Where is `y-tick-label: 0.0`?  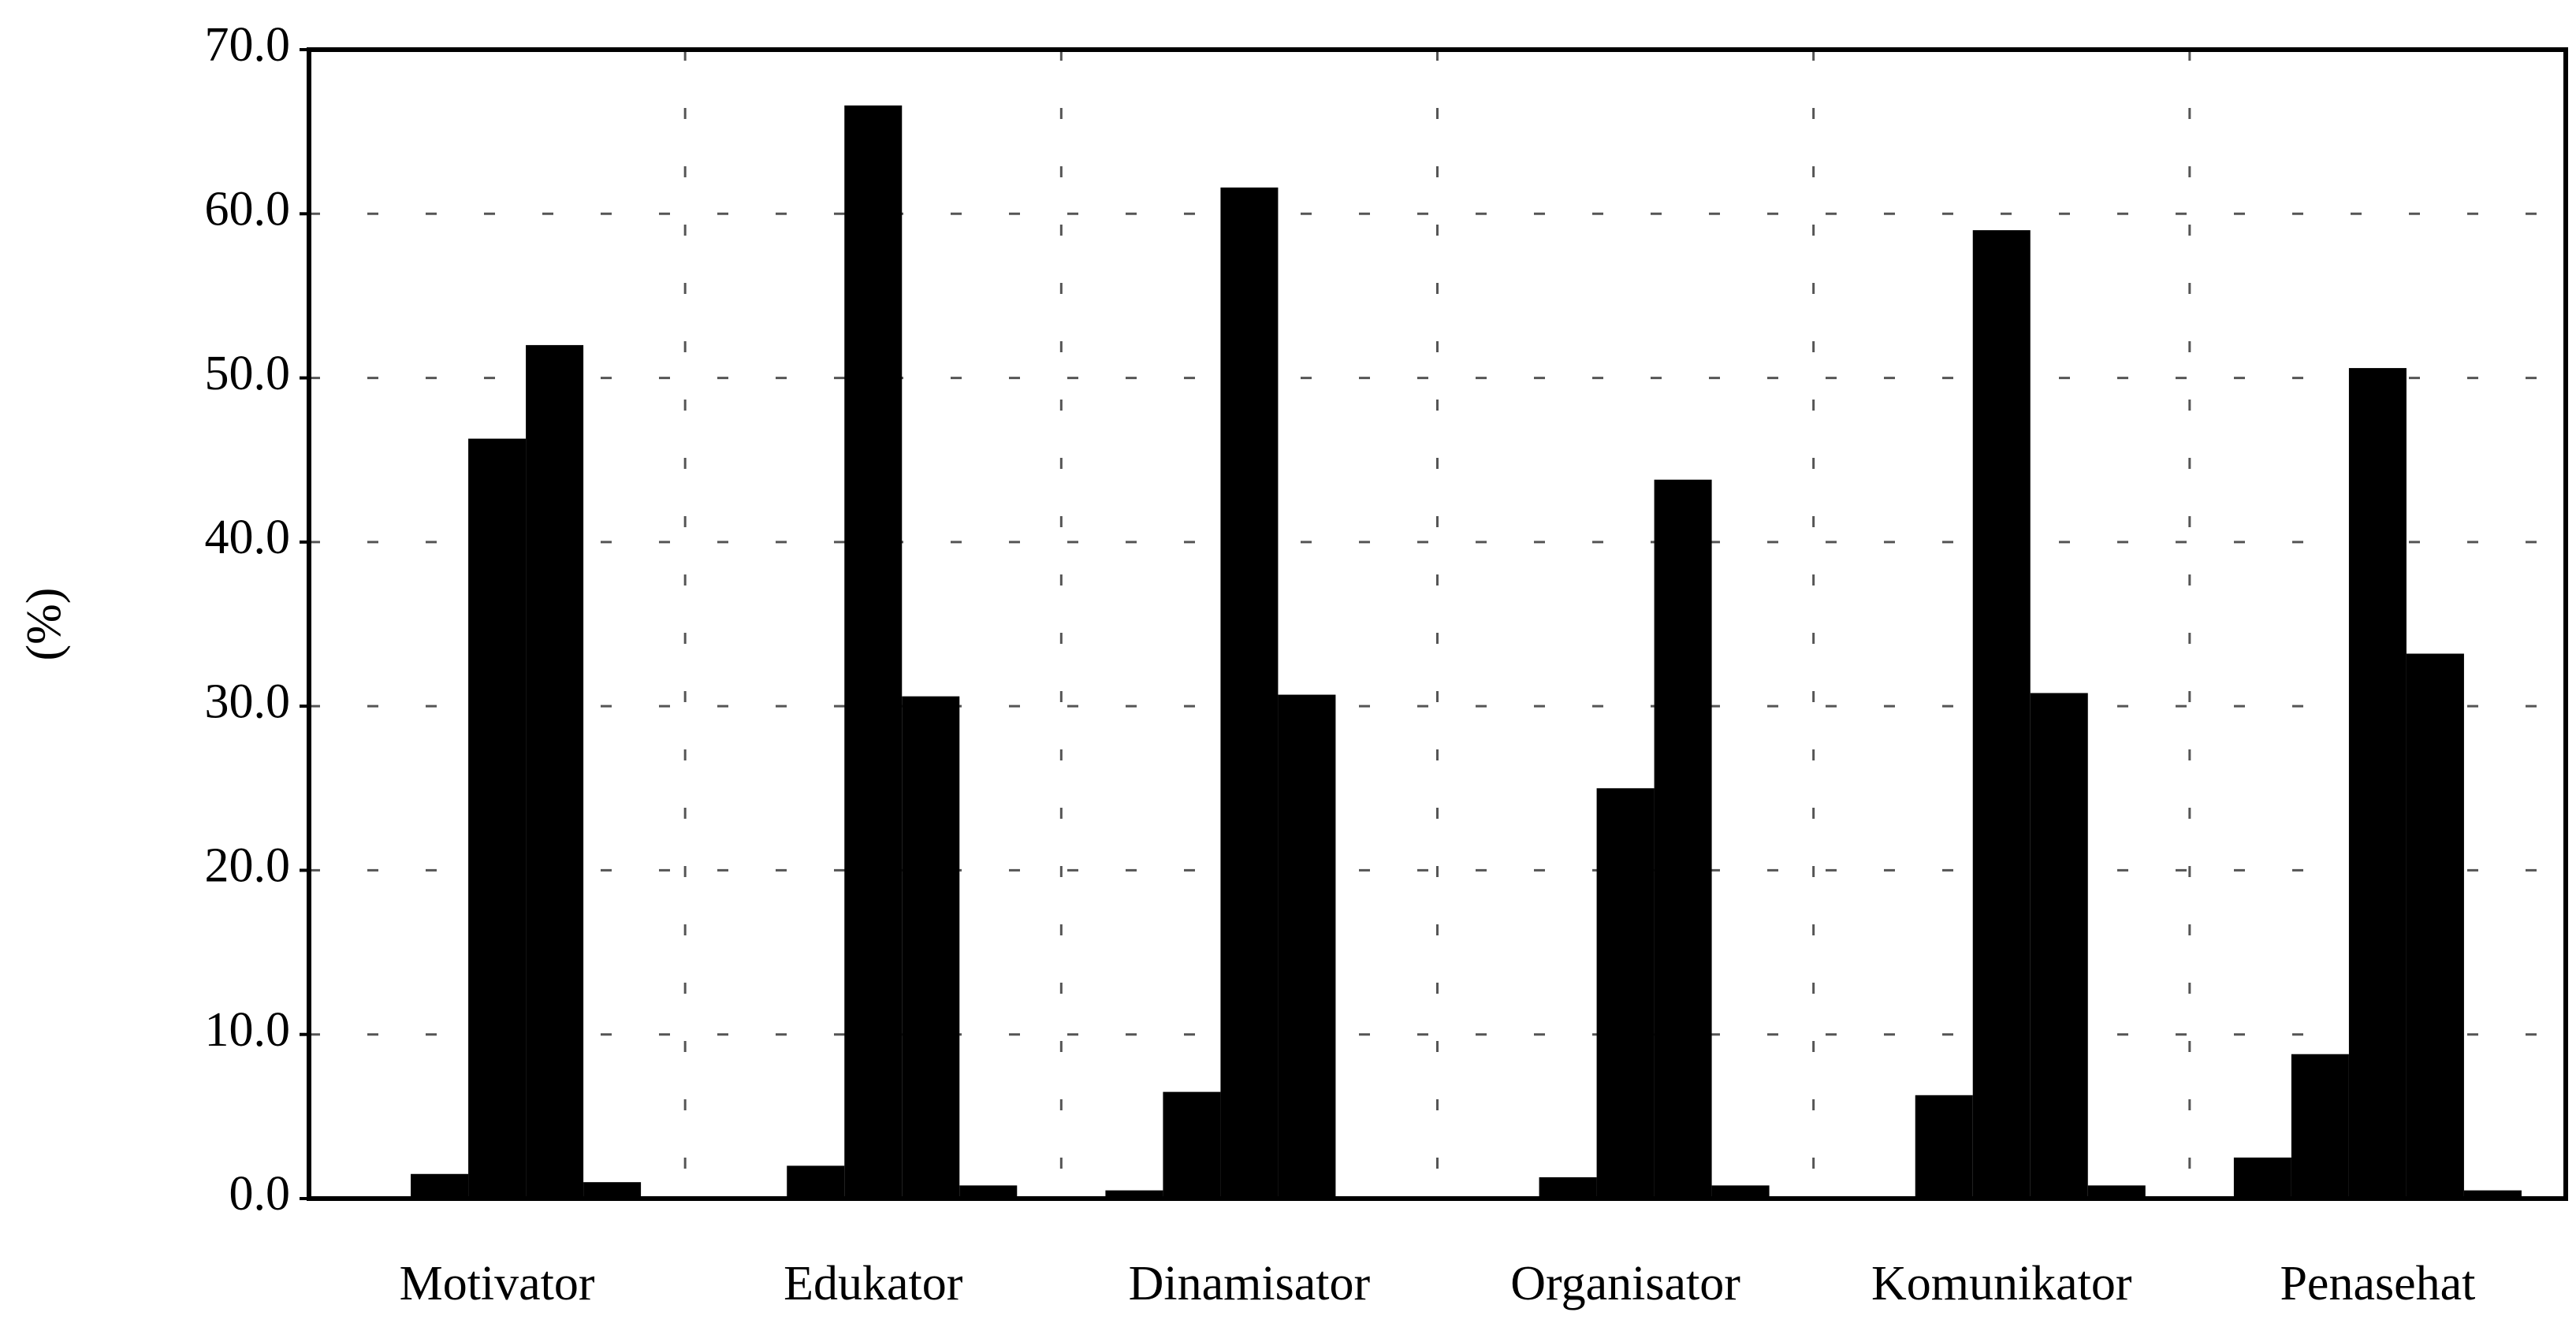 y-tick-label: 0.0 is located at coordinates (260, 1194).